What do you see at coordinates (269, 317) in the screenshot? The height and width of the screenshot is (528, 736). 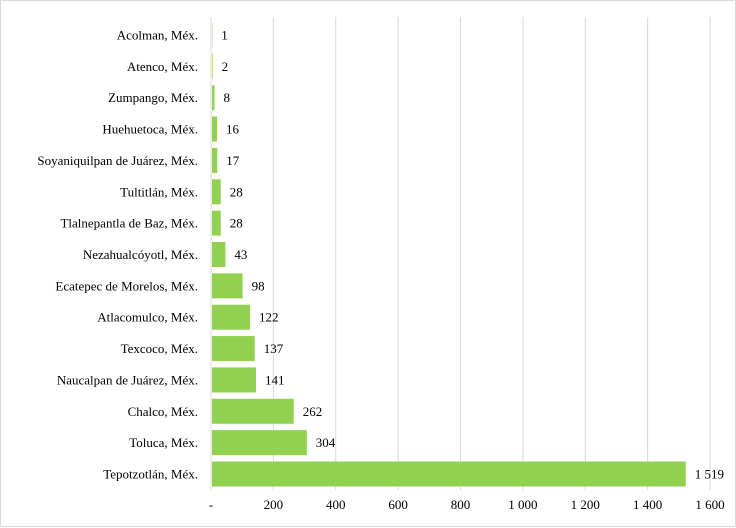 I see `data-label: 122` at bounding box center [269, 317].